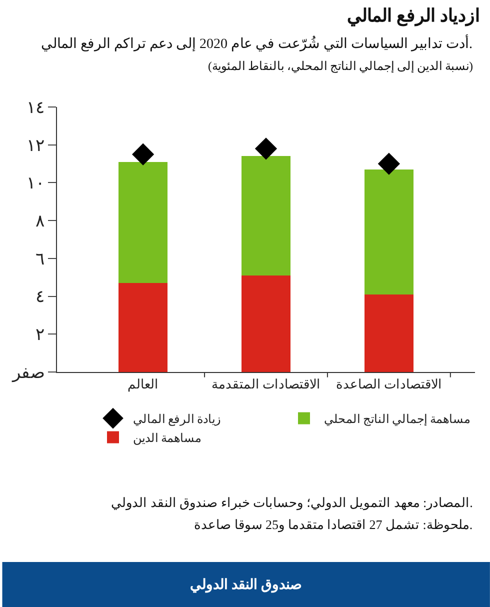 This screenshot has width=490, height=607. Describe the element at coordinates (333, 525) in the screenshot. I see `text: ملحوظة: تشمل 27 اقتصادا متقدما و25 سوقا صاعدة.` at that location.